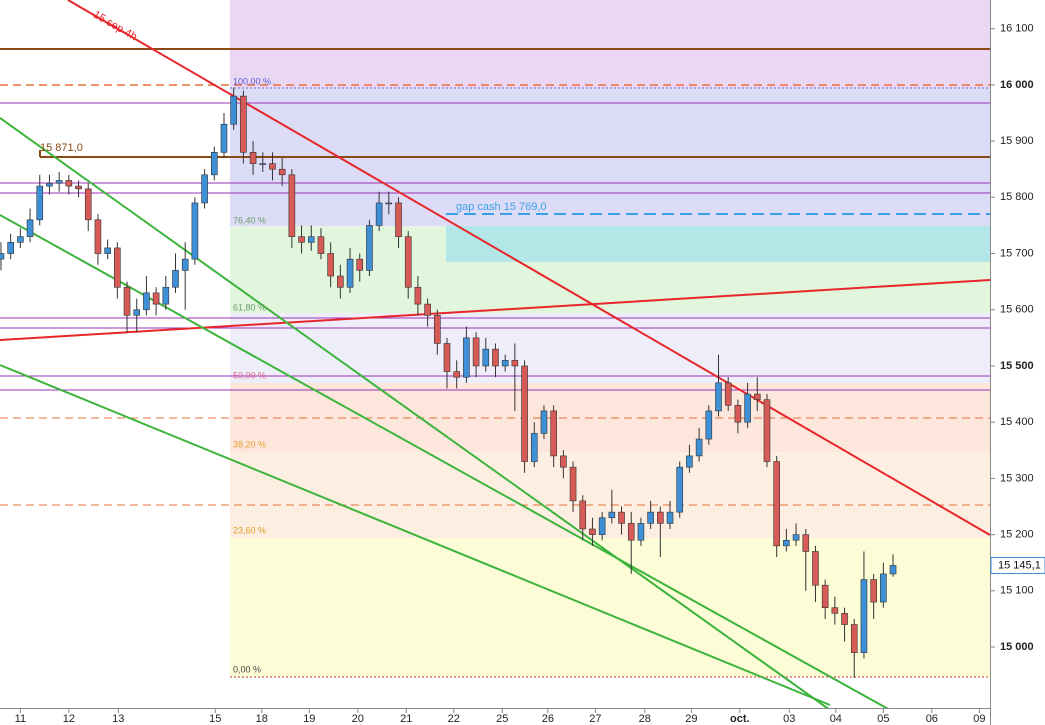 The width and height of the screenshot is (1045, 725). I want to click on fib-label: 61,80 %, so click(249, 307).